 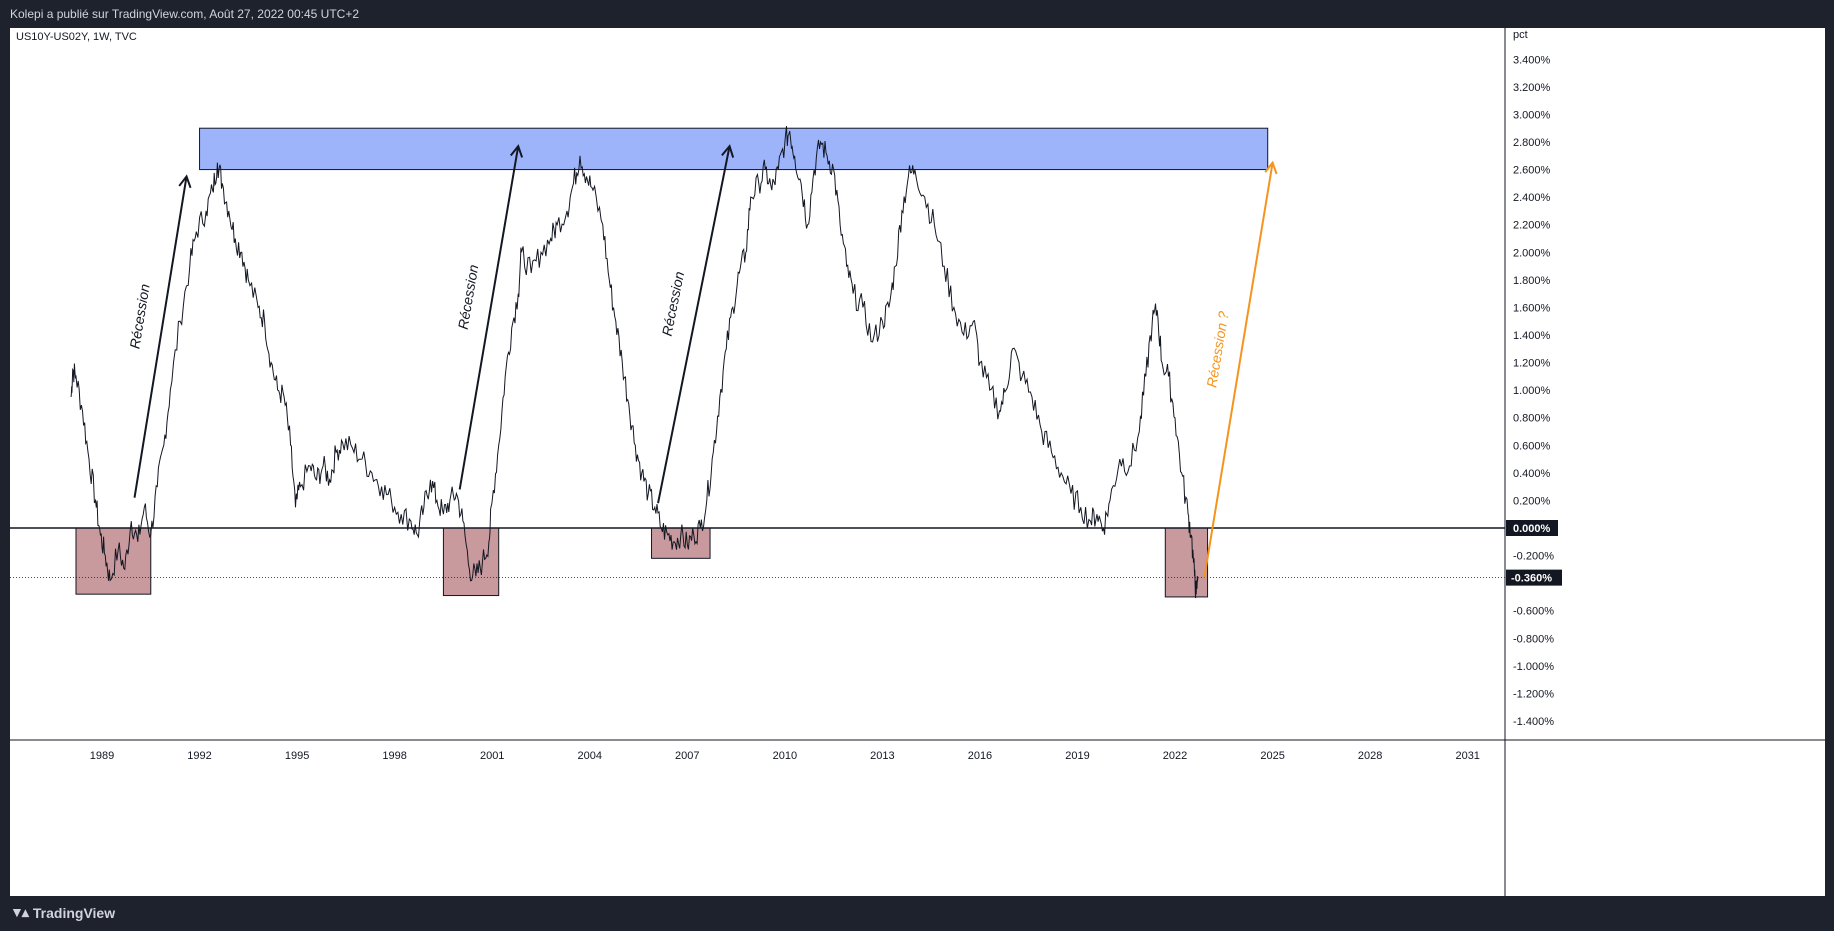 What do you see at coordinates (1532, 88) in the screenshot?
I see `y-tick-label: 3.200%` at bounding box center [1532, 88].